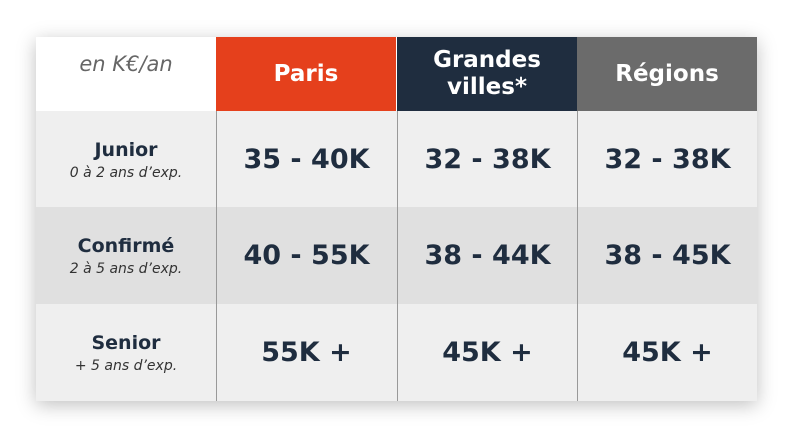  I want to click on salary-cell: 55K +, so click(306, 352).